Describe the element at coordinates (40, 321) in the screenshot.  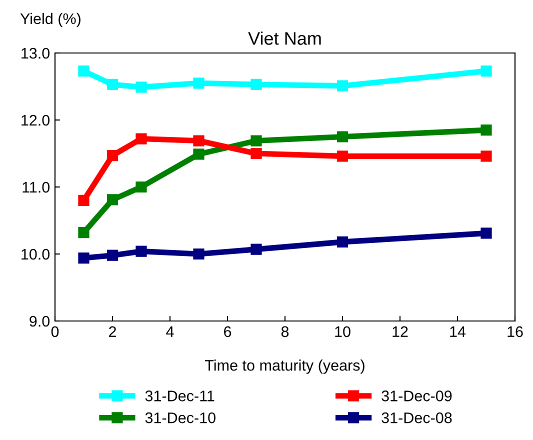
I see `y-tick-label: 9.0` at that location.